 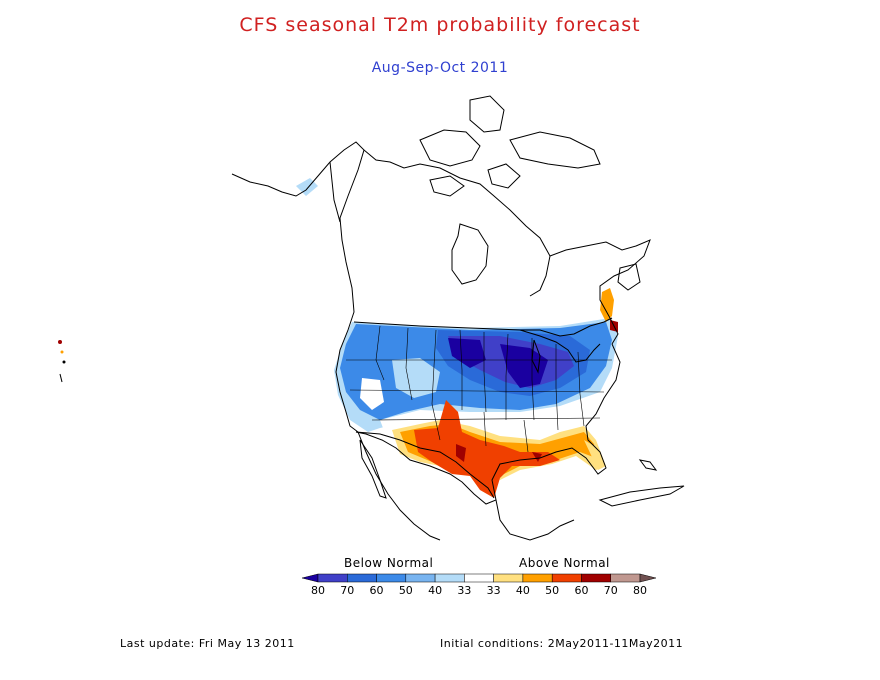 What do you see at coordinates (470, 254) in the screenshot?
I see `hudson-bay` at bounding box center [470, 254].